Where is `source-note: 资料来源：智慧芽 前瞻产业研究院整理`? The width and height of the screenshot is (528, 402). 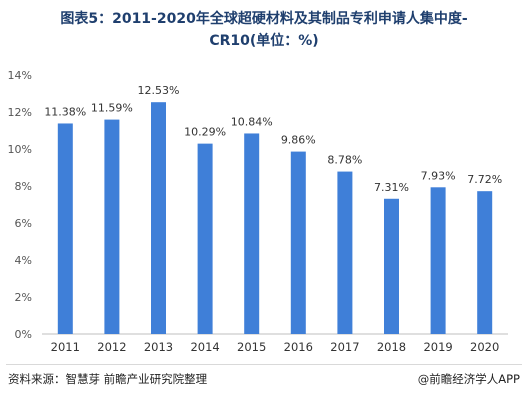 source-note: 资料来源：智慧芽 前瞻产业研究院整理 is located at coordinates (108, 379).